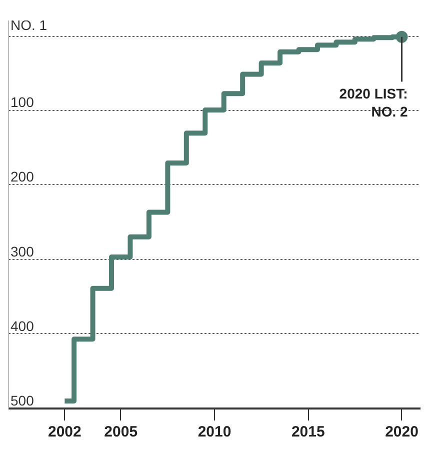 The height and width of the screenshot is (451, 424). I want to click on x-tick-label: 2020, so click(401, 432).